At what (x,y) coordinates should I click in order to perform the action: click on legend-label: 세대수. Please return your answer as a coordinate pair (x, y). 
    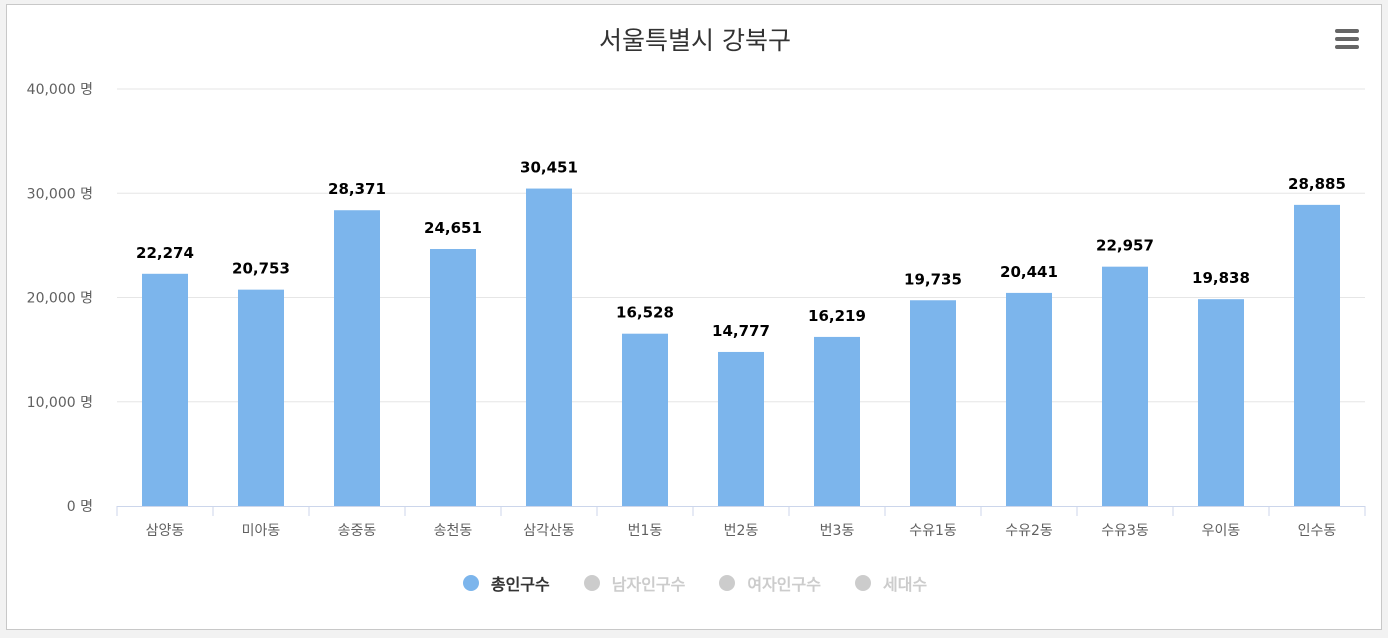
    Looking at the image, I should click on (905, 584).